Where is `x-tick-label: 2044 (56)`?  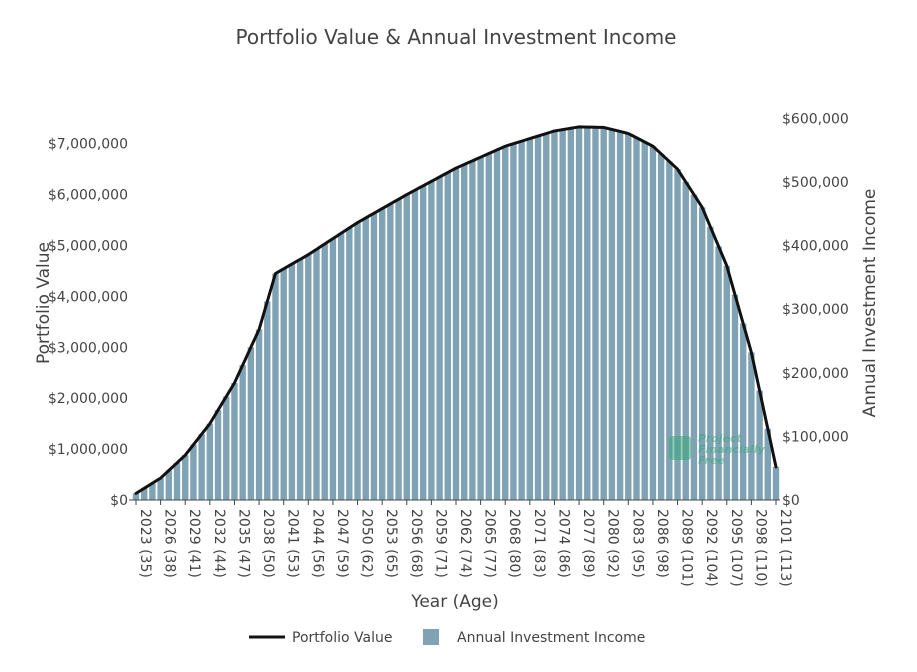 x-tick-label: 2044 (56) is located at coordinates (317, 543).